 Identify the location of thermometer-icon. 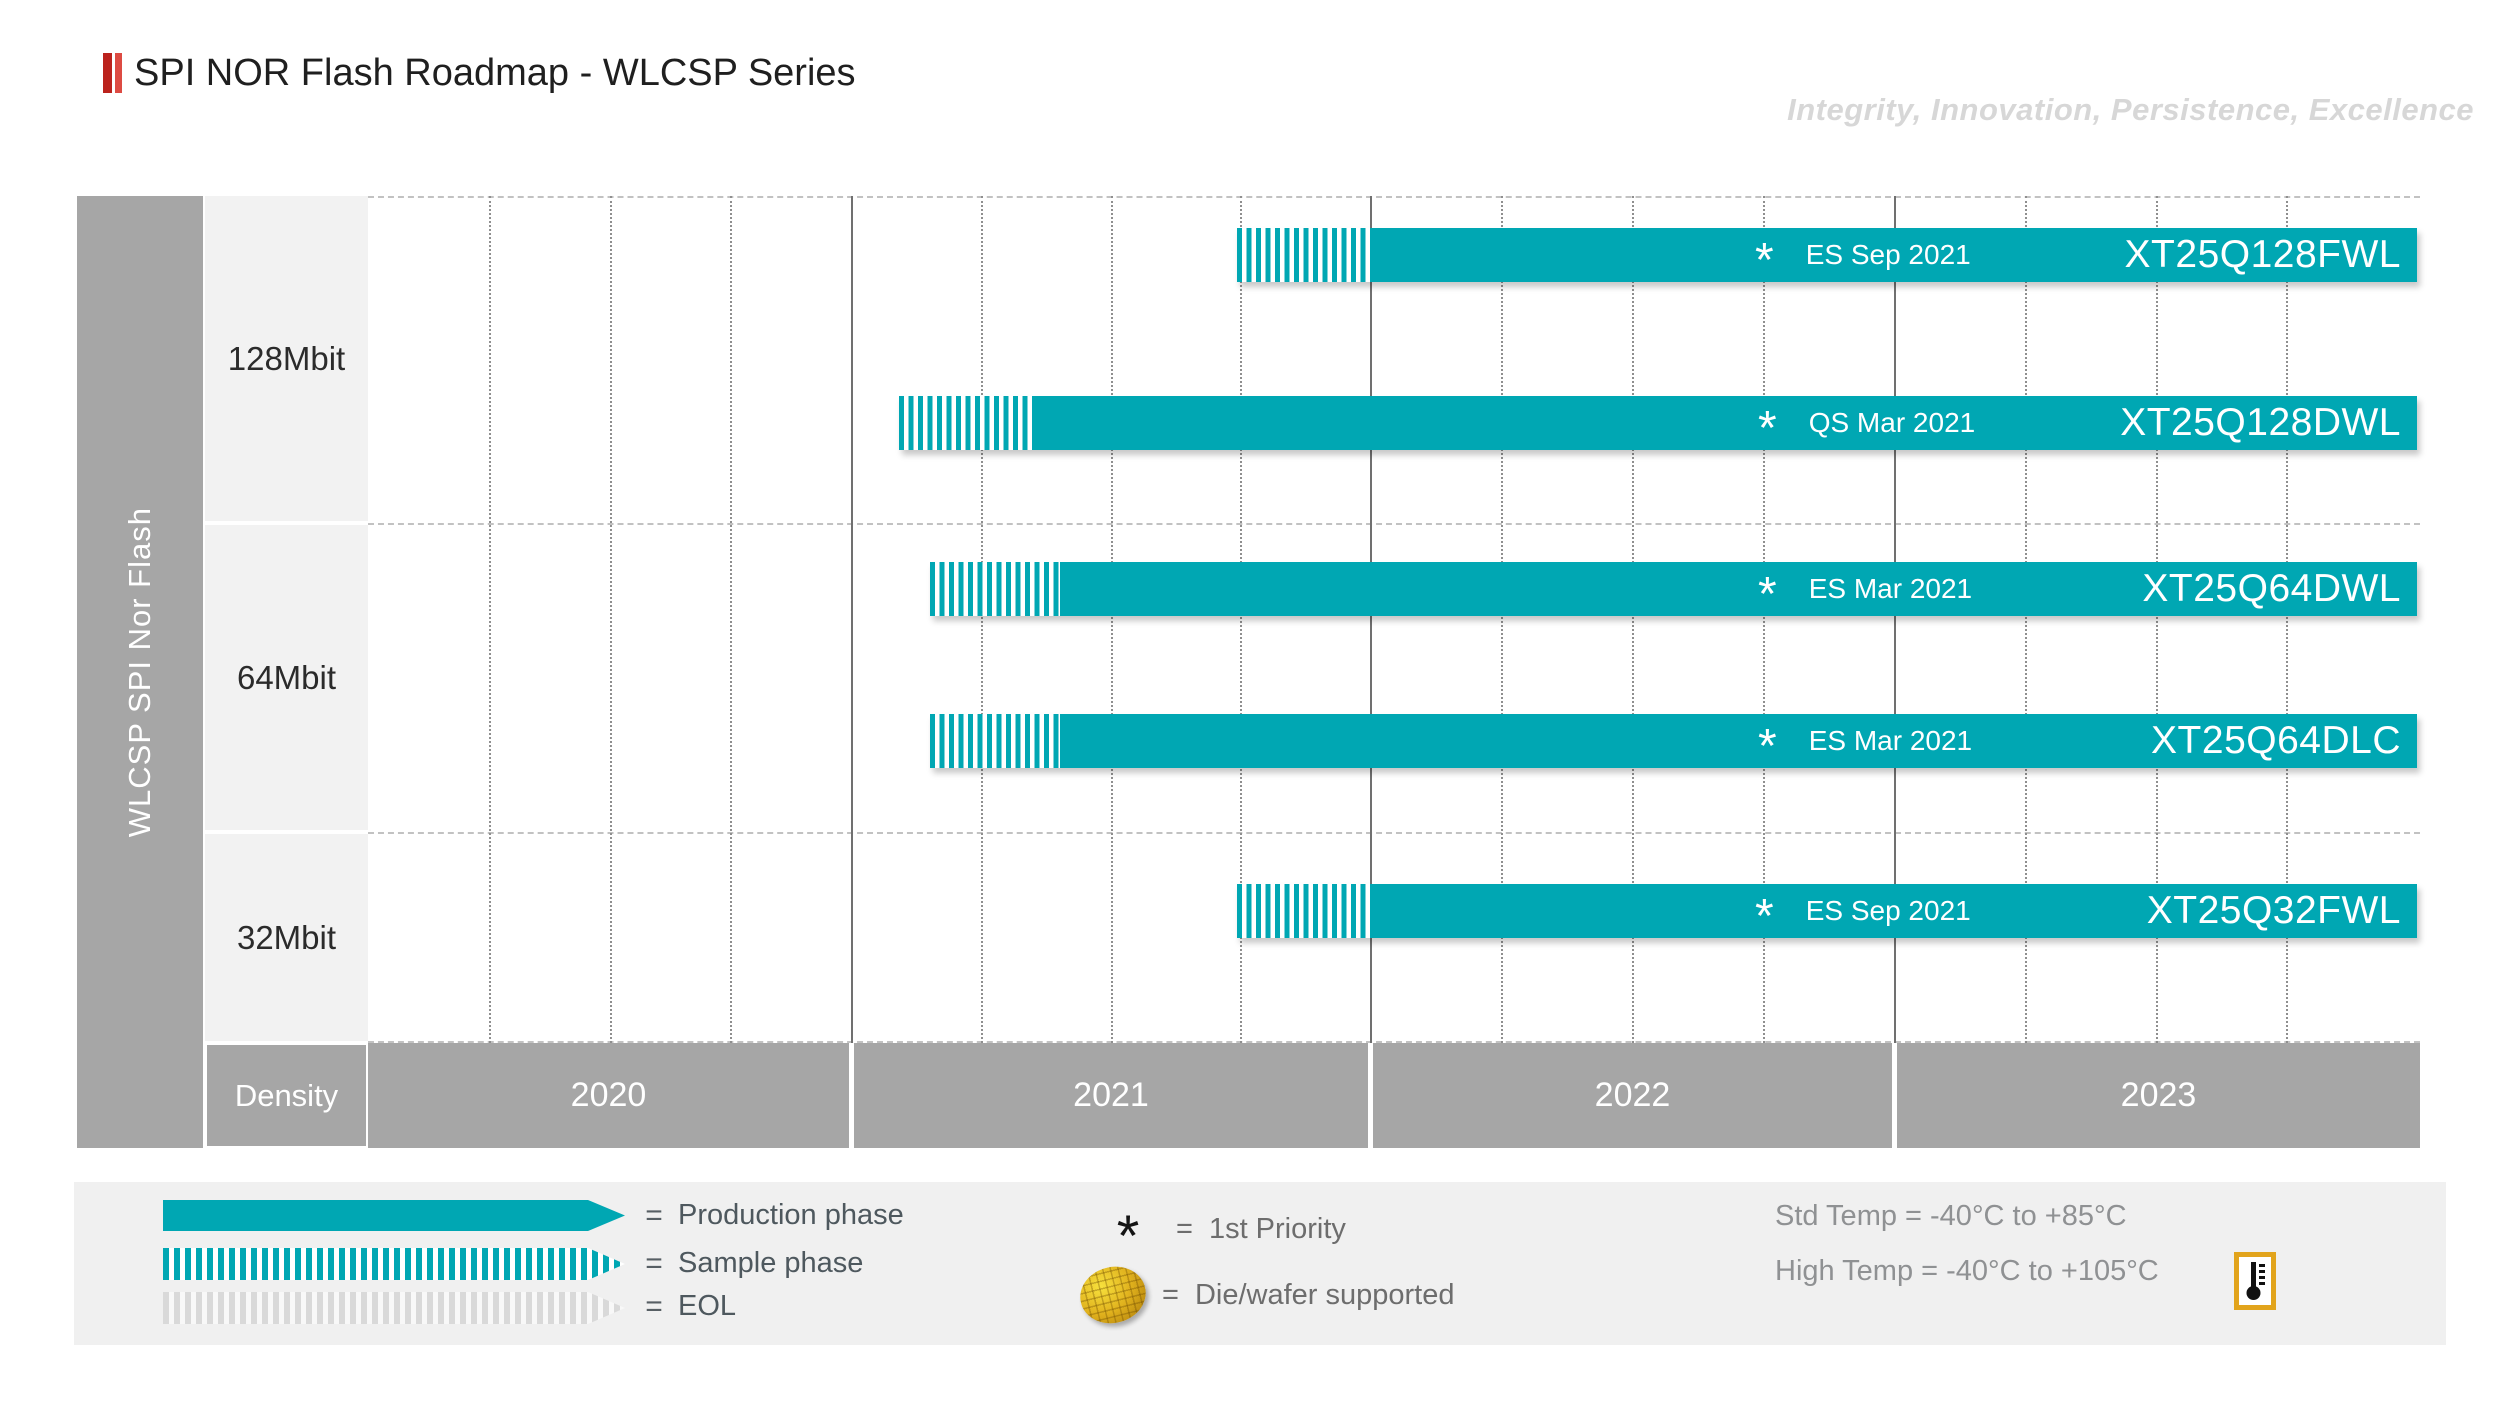
(2255, 1281).